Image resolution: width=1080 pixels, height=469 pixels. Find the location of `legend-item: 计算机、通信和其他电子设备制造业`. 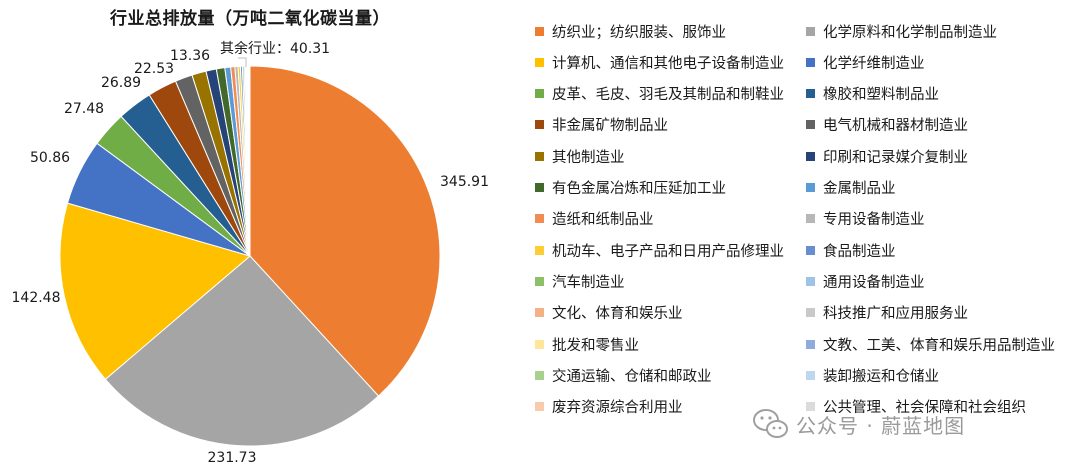

legend-item: 计算机、通信和其他电子设备制造业 is located at coordinates (659, 62).